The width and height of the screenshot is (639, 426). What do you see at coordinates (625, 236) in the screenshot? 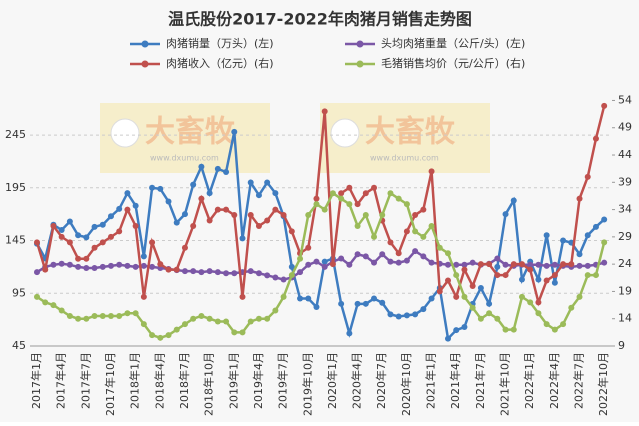
I see `y2-tick-label: 29` at bounding box center [625, 236].